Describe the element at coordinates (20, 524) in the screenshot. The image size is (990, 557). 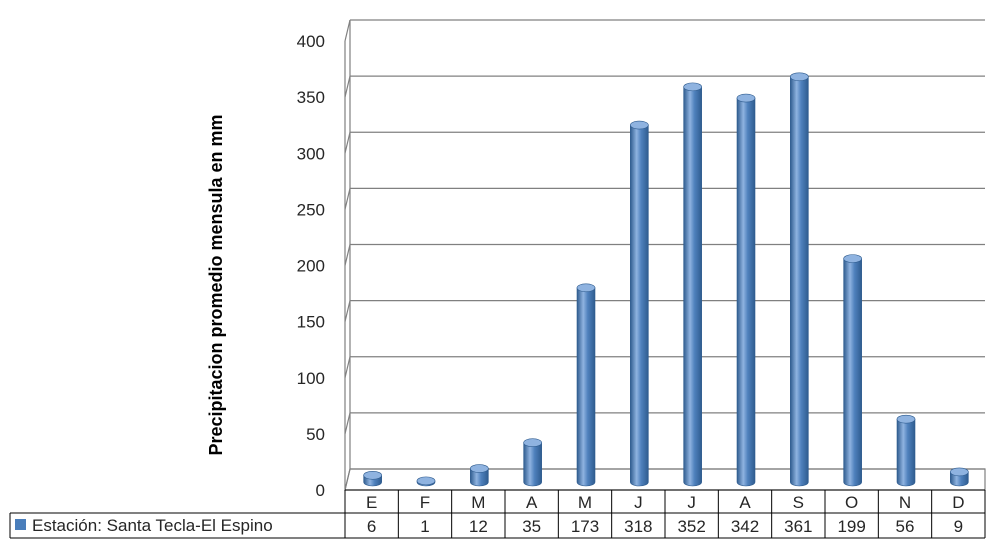
I see `legend-key` at that location.